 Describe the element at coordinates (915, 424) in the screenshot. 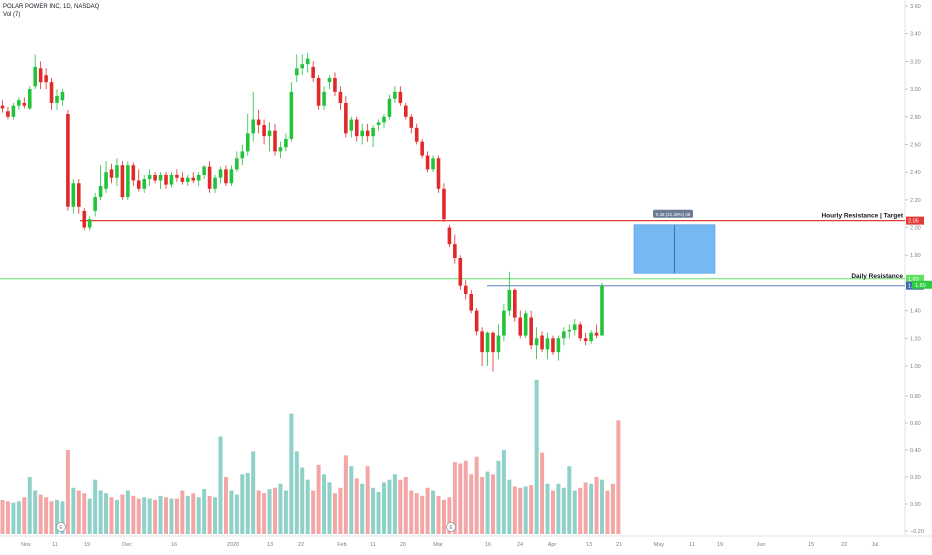

I see `volume-tick-label: 0.60` at that location.